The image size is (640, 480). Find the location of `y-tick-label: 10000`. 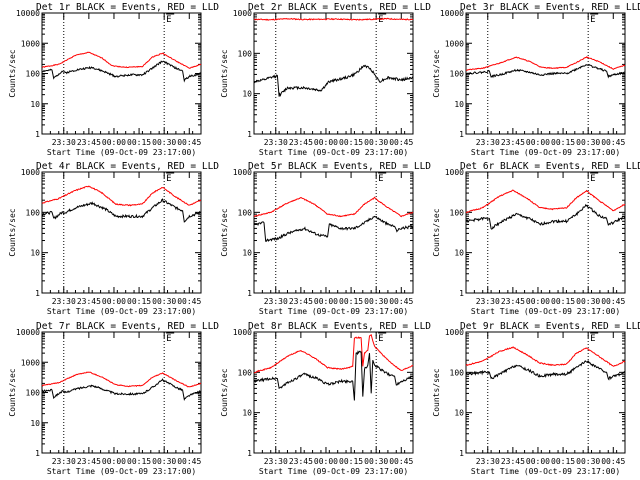

y-tick-label: 10000 is located at coordinates (28, 332).